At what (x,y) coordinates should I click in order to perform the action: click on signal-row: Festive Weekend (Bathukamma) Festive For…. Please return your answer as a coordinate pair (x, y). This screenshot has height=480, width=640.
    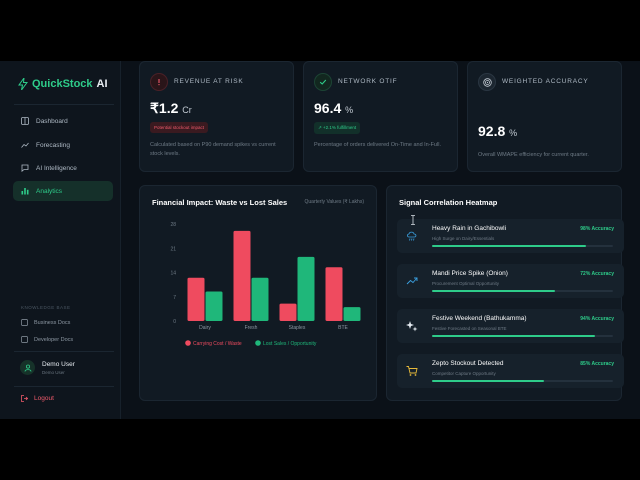
    Looking at the image, I should click on (510, 326).